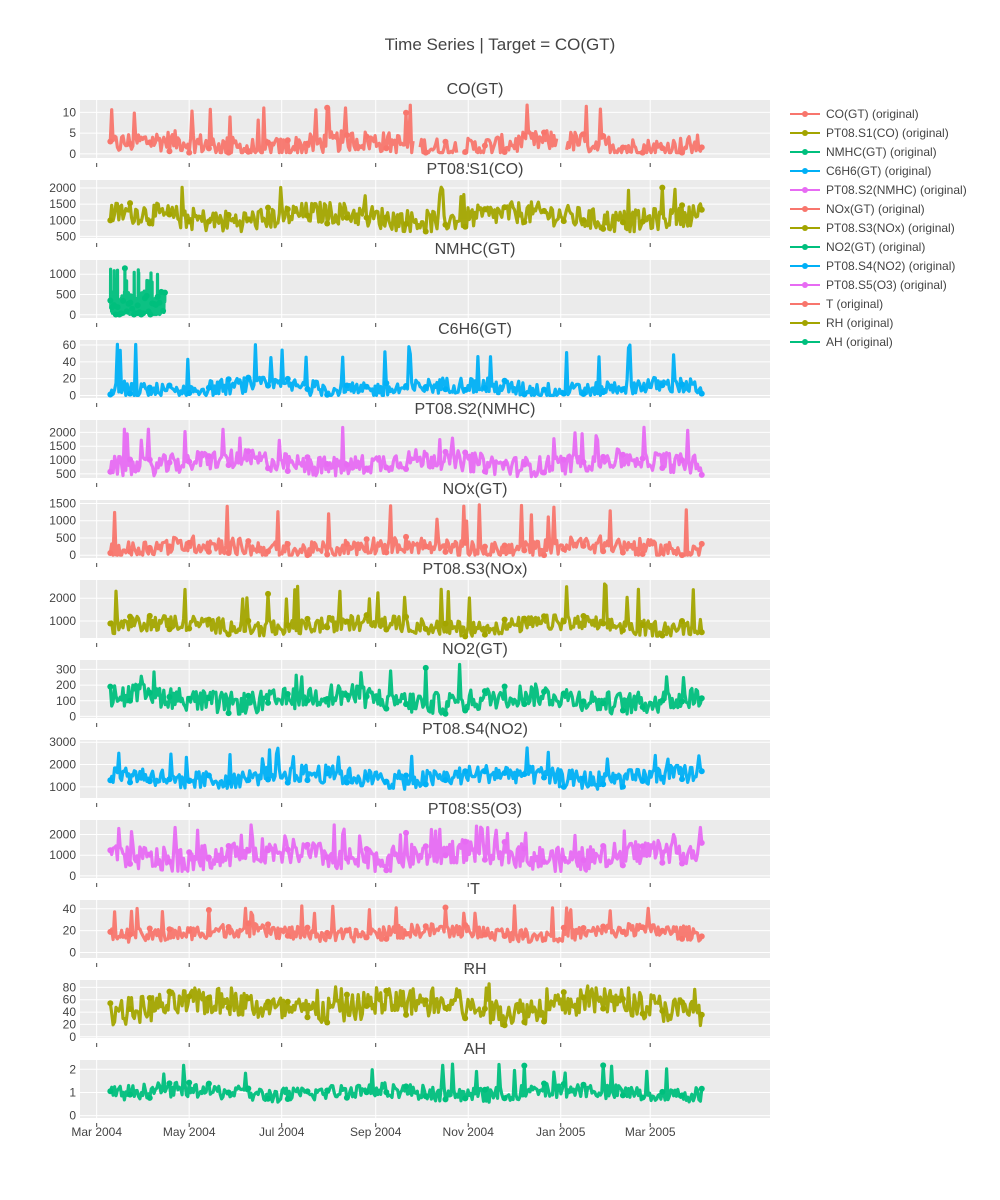  What do you see at coordinates (475, 329) in the screenshot?
I see `panel-title-c6h6-gt: C6H6(GT)` at bounding box center [475, 329].